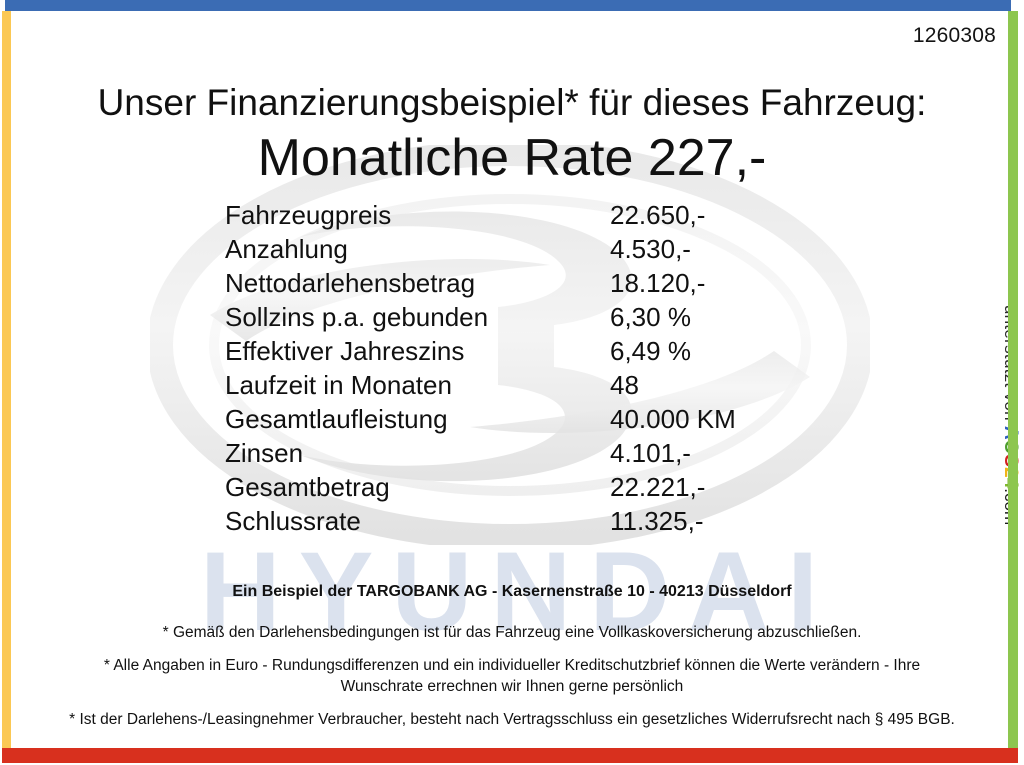 The height and width of the screenshot is (765, 1024). Describe the element at coordinates (350, 283) in the screenshot. I see `row-label: Nettodarlehensbetrag` at that location.